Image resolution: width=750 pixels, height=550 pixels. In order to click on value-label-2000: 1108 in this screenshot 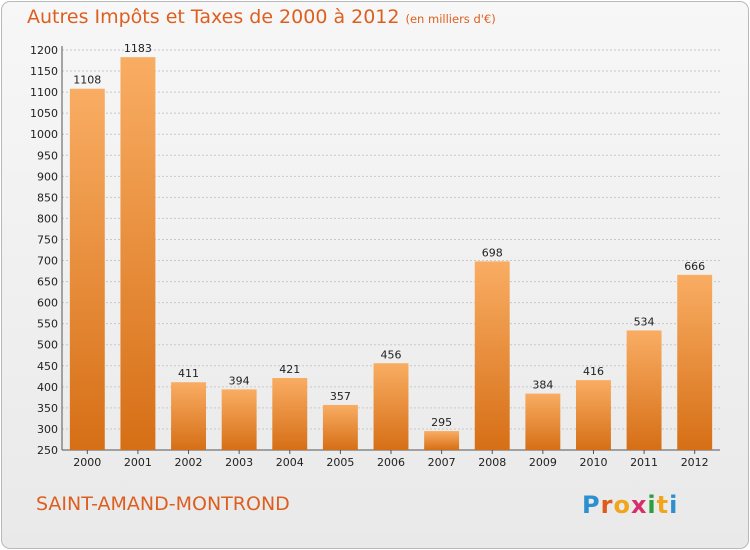, I will do `click(87, 80)`.